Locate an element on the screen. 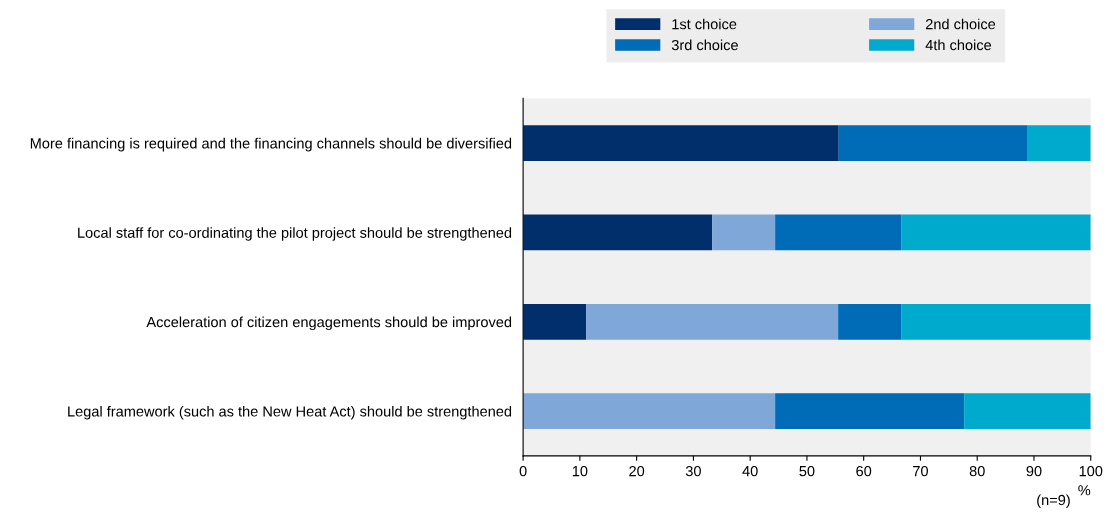 The image size is (1113, 518). x-axis-title: % is located at coordinates (1084, 490).